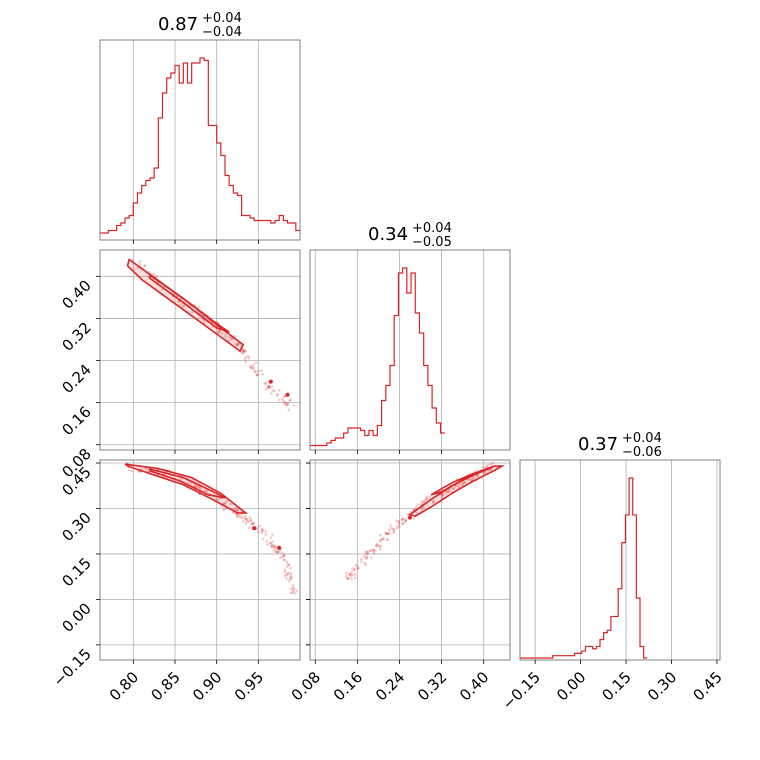  I want to click on y-tick-label-1-2: 0.24, so click(76, 379).